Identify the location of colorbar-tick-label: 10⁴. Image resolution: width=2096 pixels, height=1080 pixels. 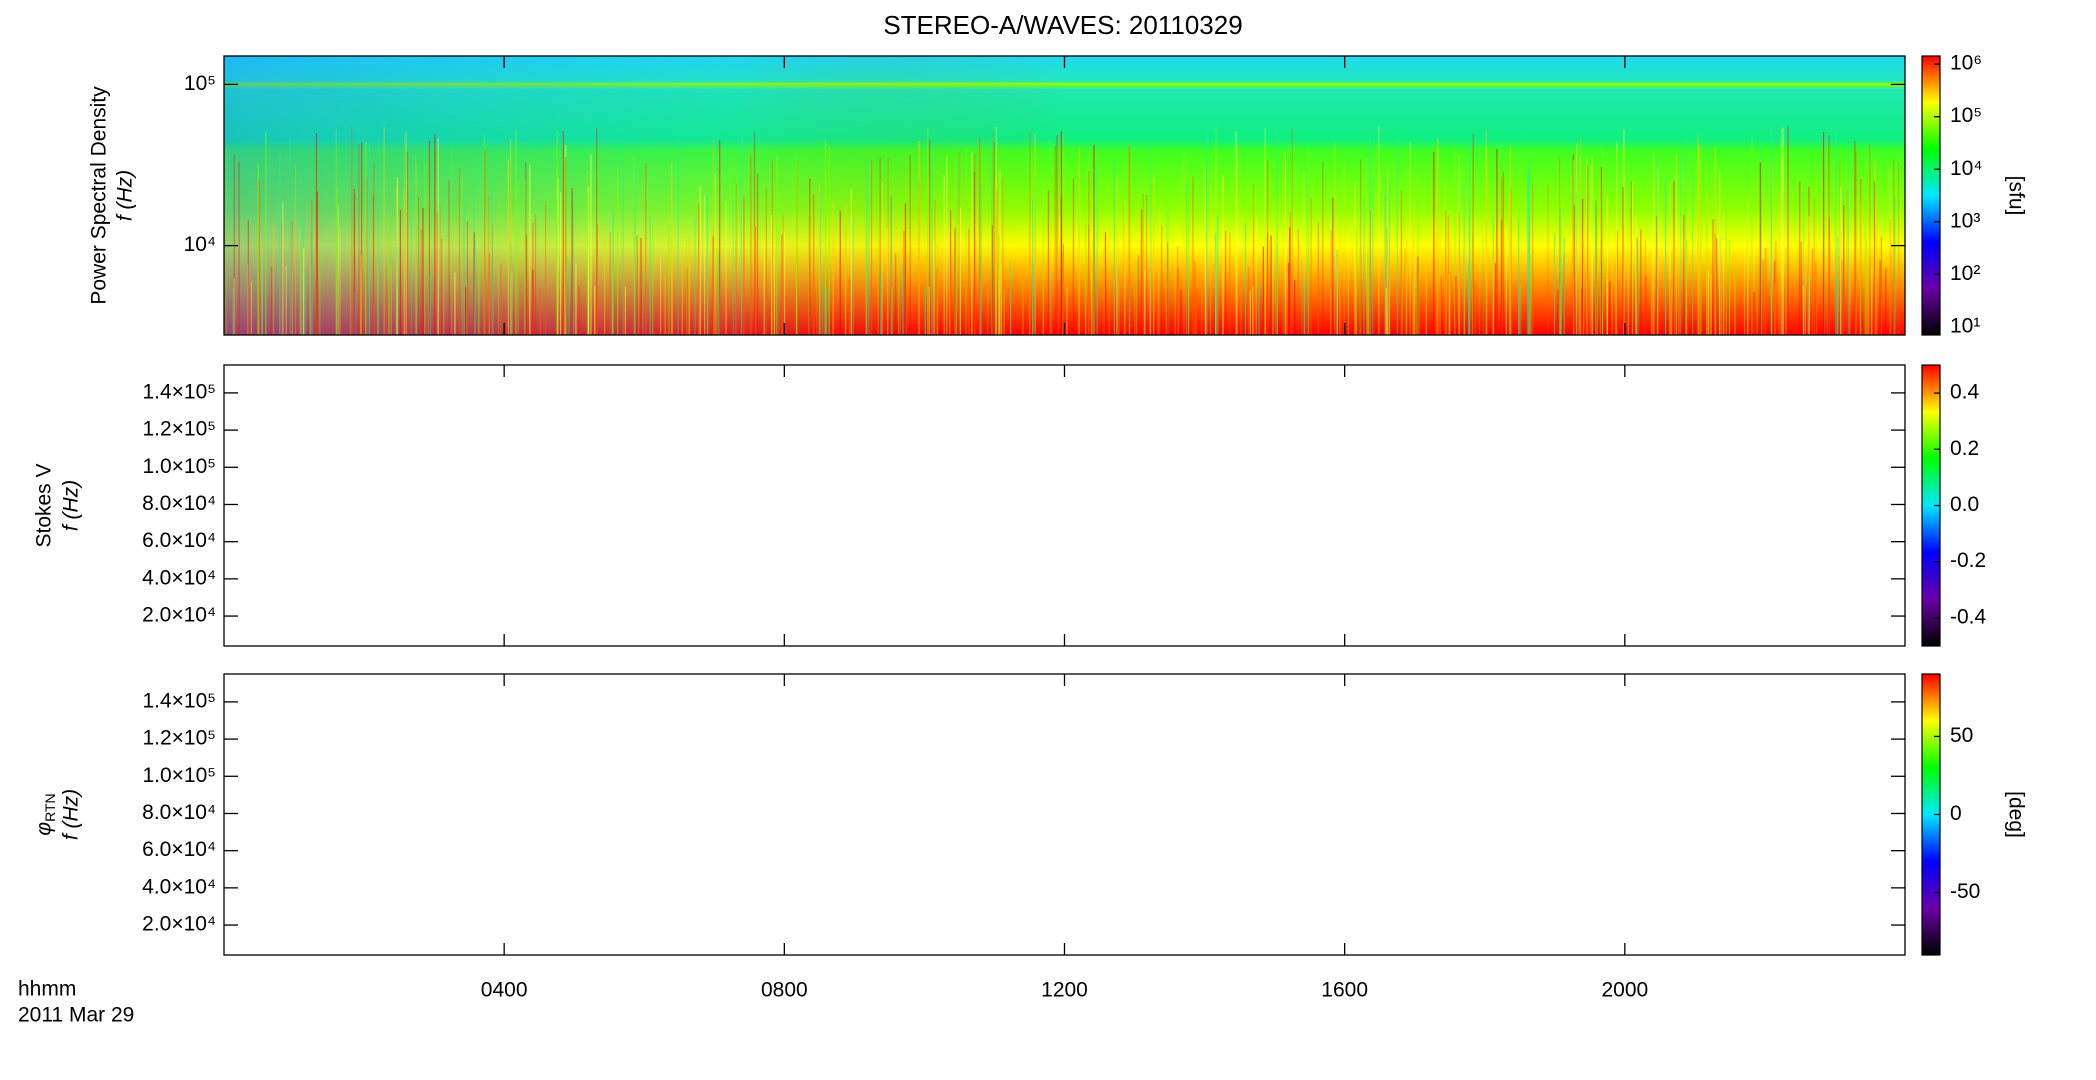
(1966, 168).